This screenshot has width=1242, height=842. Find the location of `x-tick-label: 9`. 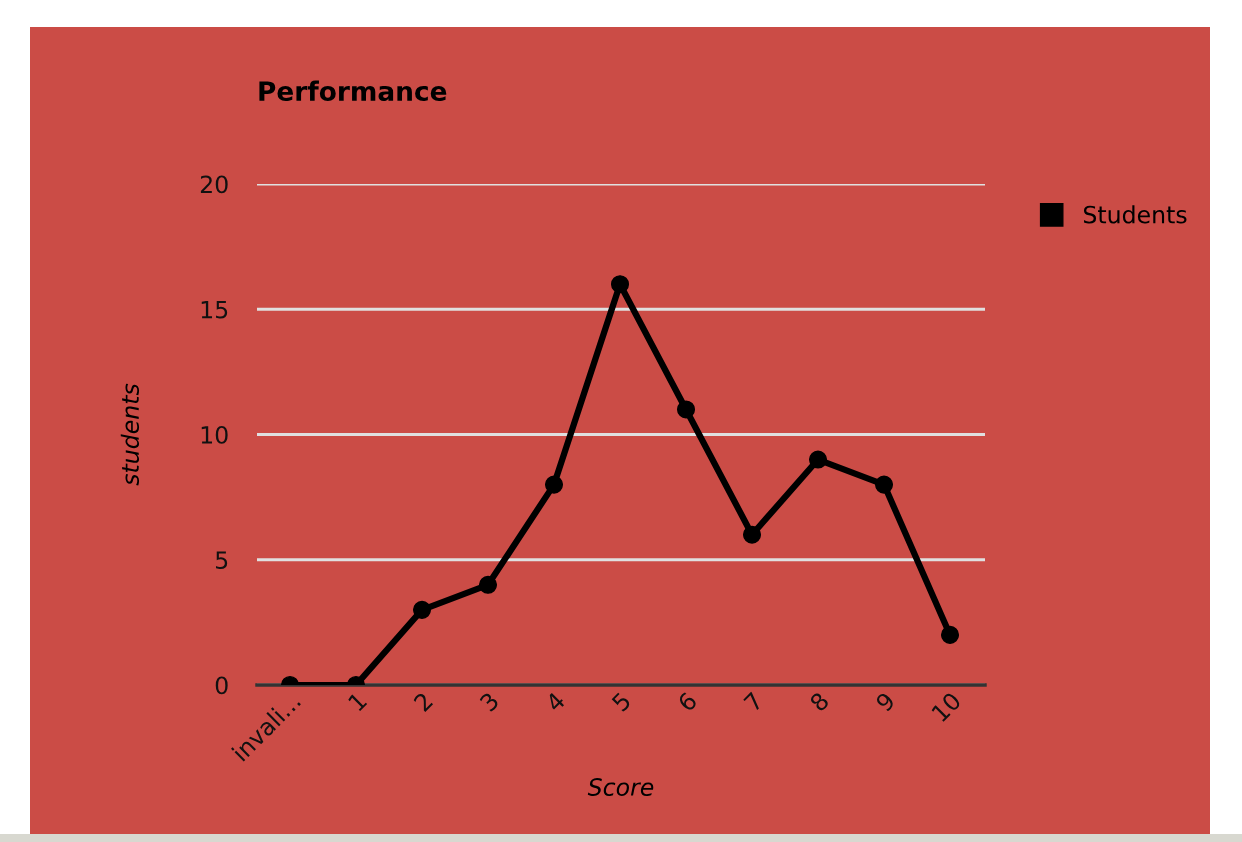

x-tick-label: 9 is located at coordinates (885, 702).